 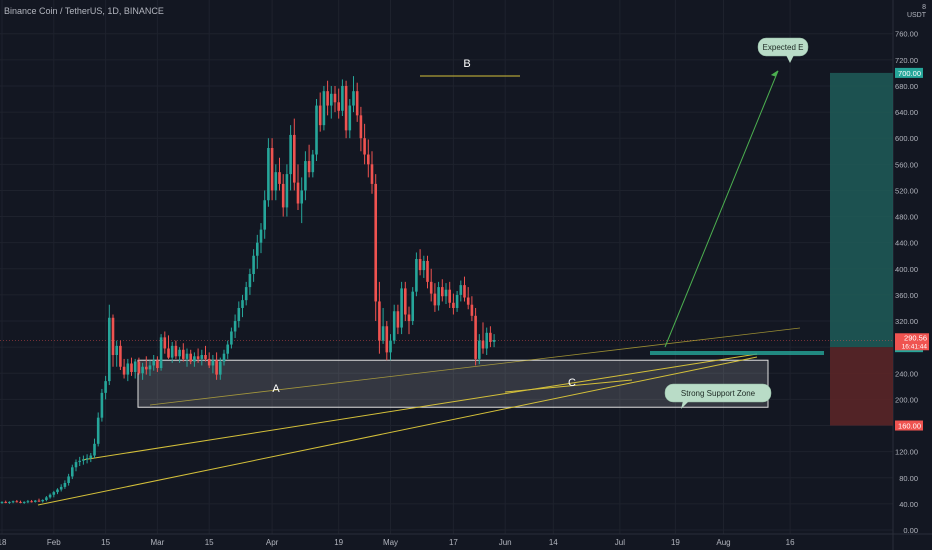 I want to click on x-tick-label: Jun, so click(x=505, y=542).